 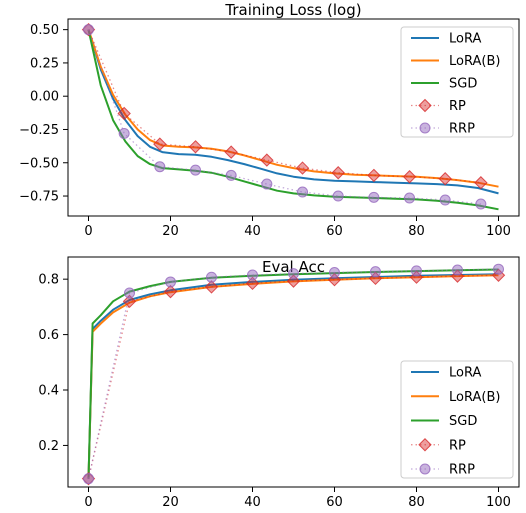 What do you see at coordinates (44, 97) in the screenshot?
I see `y-tick-label: 0.00` at bounding box center [44, 97].